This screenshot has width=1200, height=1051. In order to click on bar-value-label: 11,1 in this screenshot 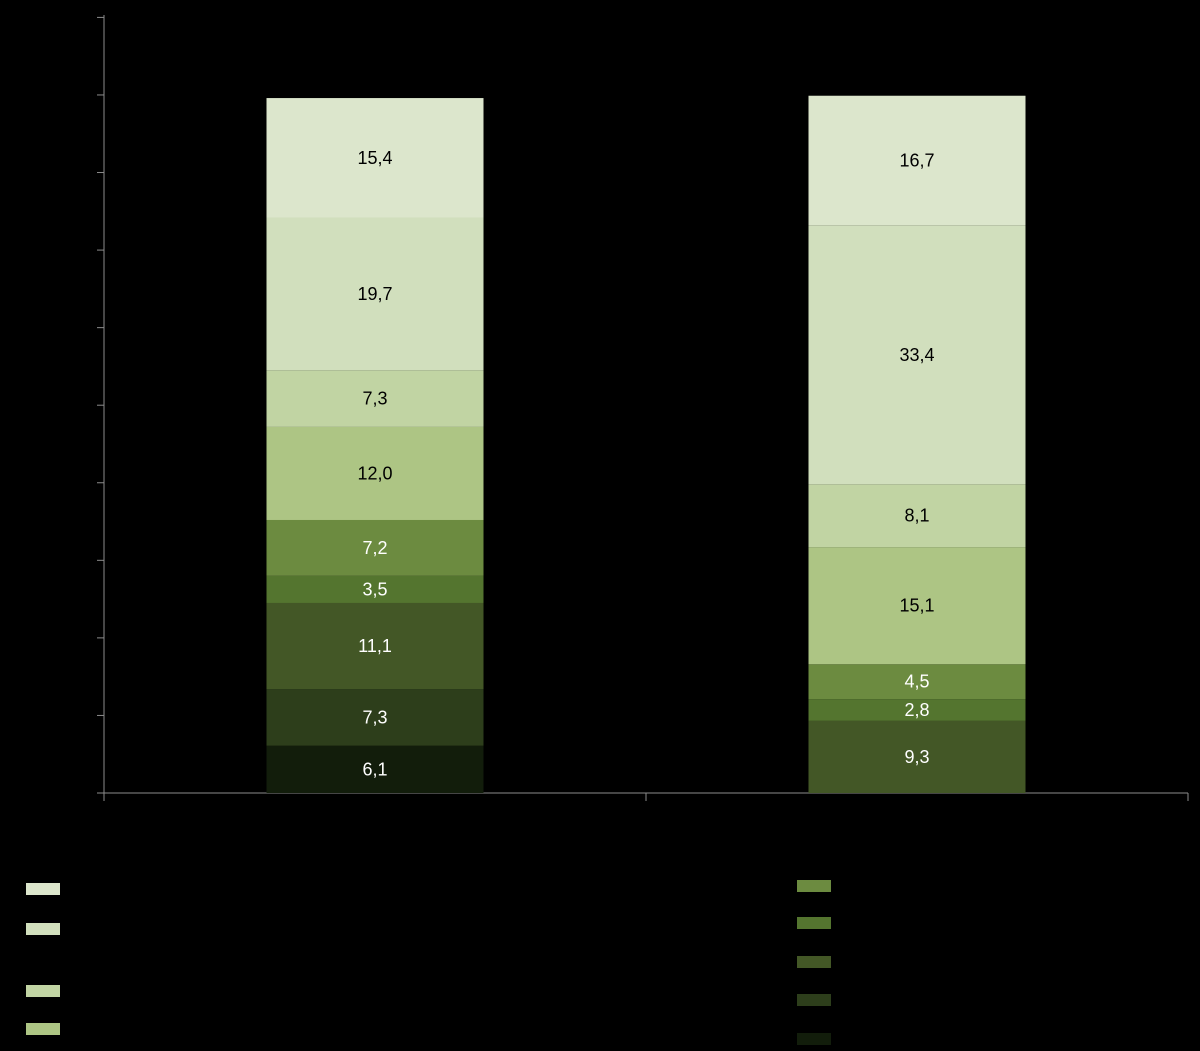, I will do `click(375, 646)`.